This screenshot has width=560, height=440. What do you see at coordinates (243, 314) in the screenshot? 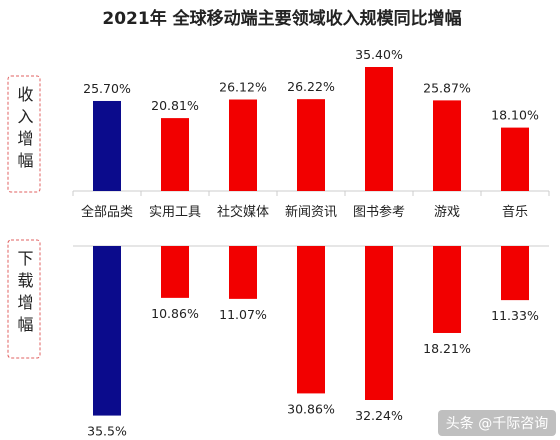
I see `download-value-label: 11.07%` at bounding box center [243, 314].